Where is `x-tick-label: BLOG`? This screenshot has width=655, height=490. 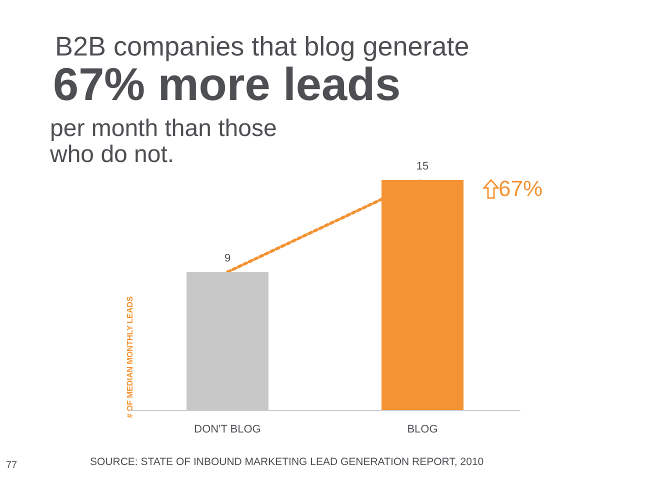
x-tick-label: BLOG is located at coordinates (422, 430).